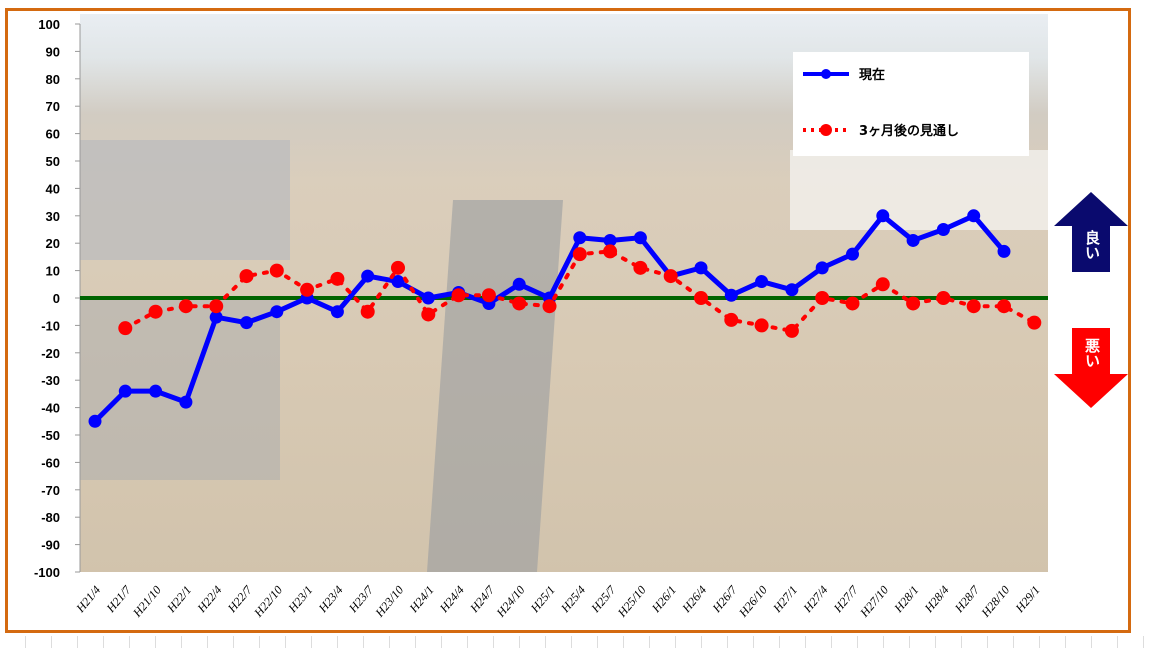 The image size is (1152, 648). What do you see at coordinates (53, 243) in the screenshot?
I see `y-tick-label: 20` at bounding box center [53, 243].